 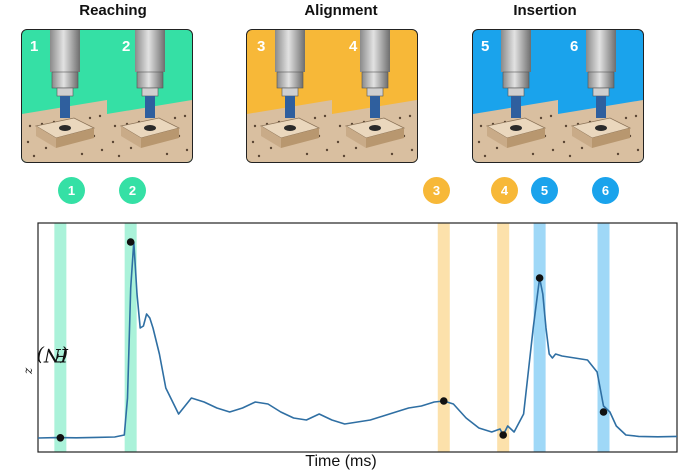 I want to click on step-marker-4: 4, so click(x=504, y=190).